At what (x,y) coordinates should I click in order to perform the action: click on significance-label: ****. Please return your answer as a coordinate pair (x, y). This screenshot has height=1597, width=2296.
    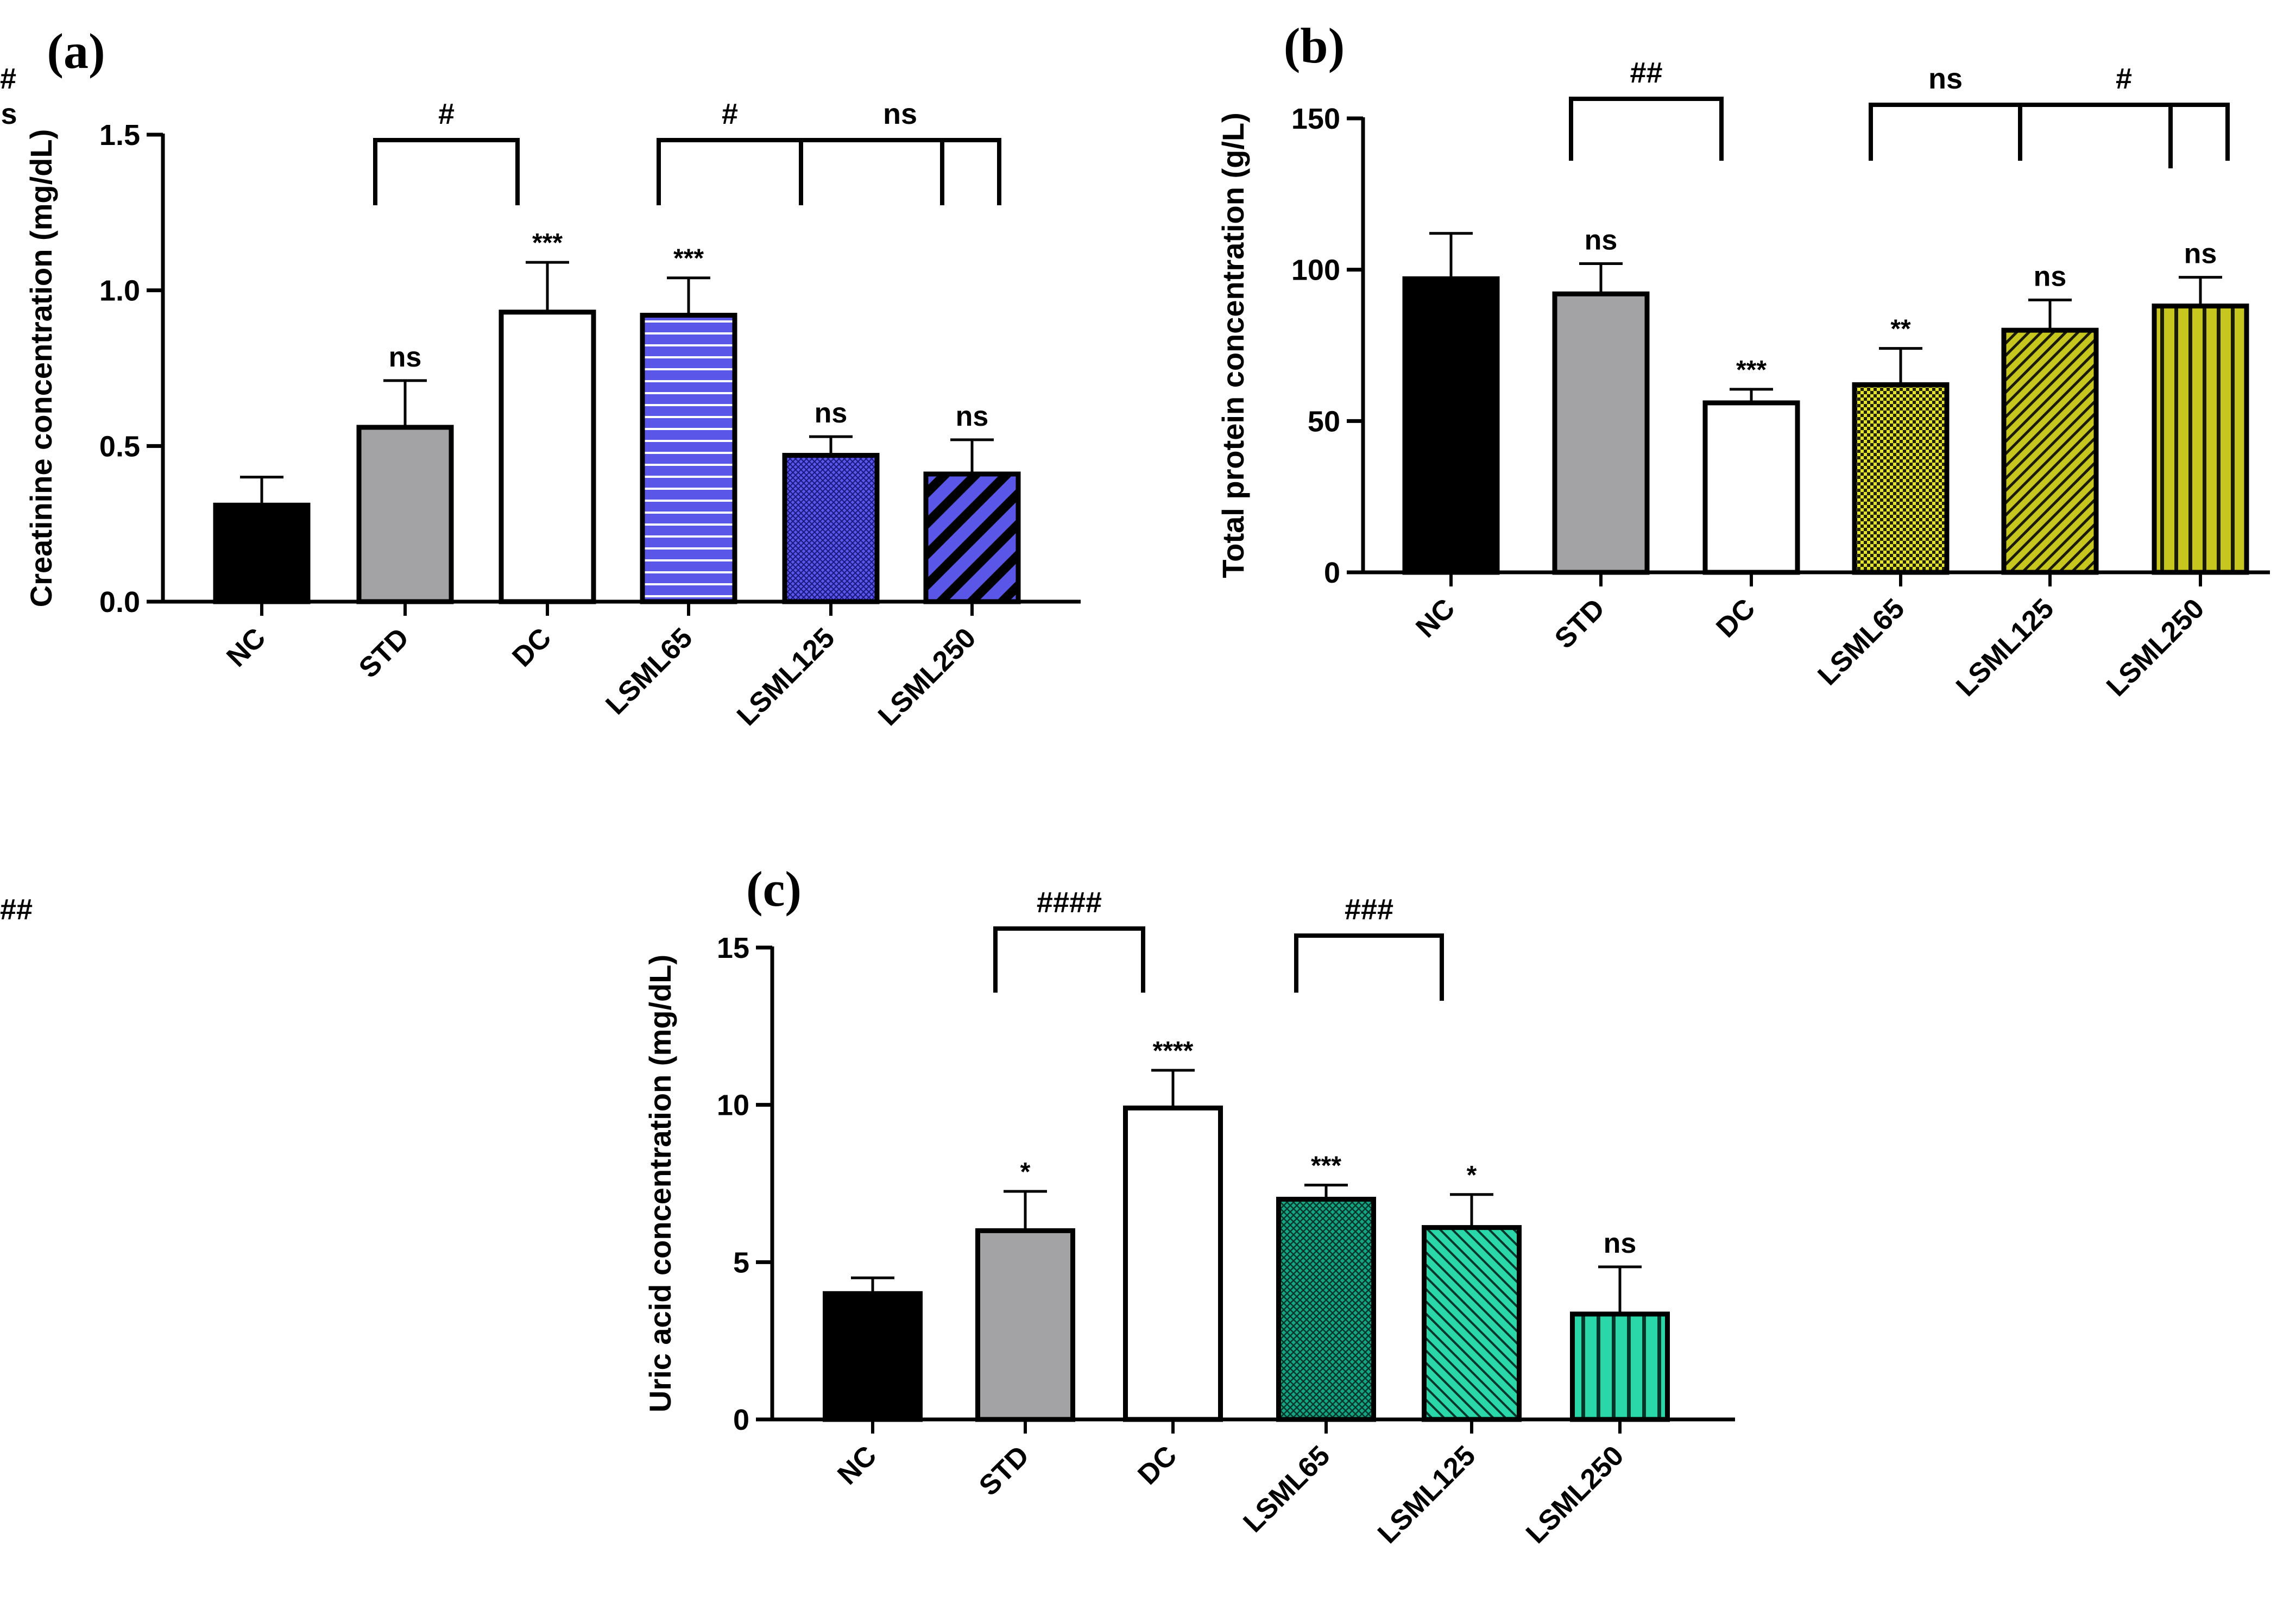
    Looking at the image, I should click on (1174, 1051).